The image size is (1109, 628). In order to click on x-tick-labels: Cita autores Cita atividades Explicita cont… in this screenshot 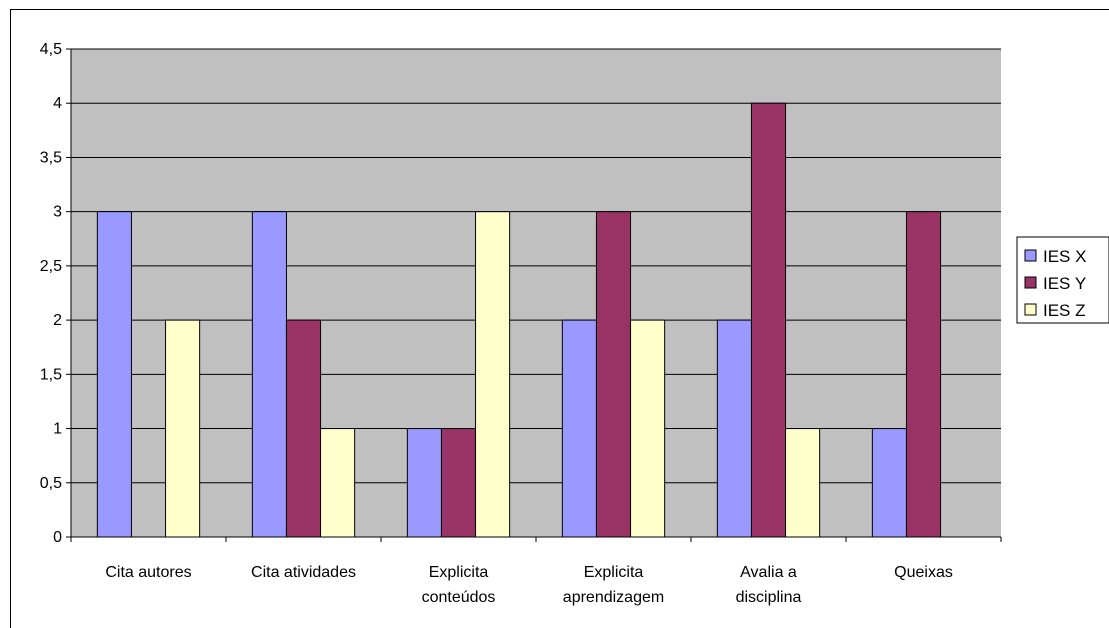, I will do `click(528, 585)`.